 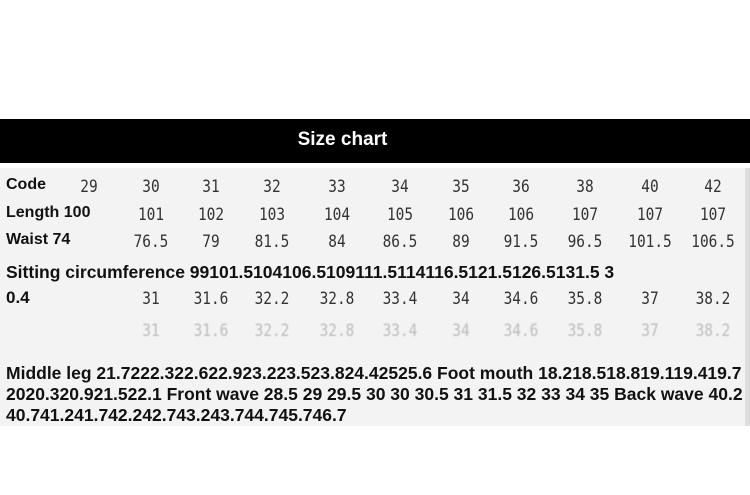 I want to click on table-cell: 91.5, so click(x=521, y=242).